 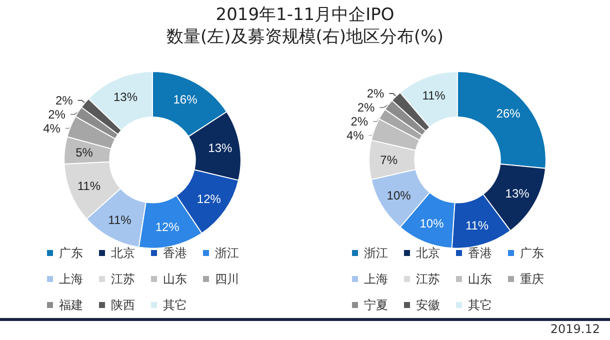 What do you see at coordinates (71, 305) in the screenshot?
I see `legend-label: 福建` at bounding box center [71, 305].